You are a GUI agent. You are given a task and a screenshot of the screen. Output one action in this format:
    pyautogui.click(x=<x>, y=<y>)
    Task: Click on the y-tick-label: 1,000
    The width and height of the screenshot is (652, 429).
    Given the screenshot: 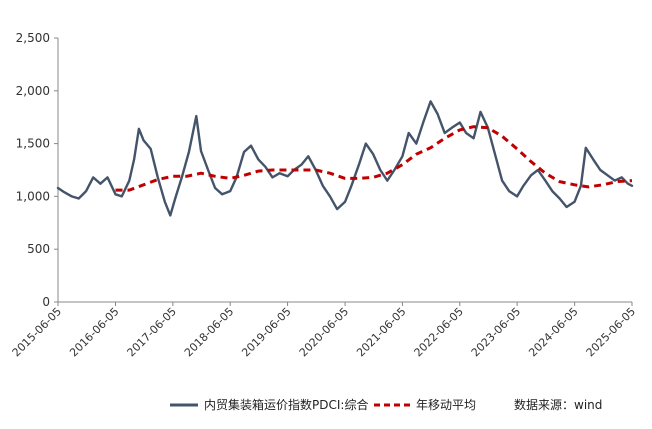 What is the action you would take?
    pyautogui.click(x=33, y=196)
    